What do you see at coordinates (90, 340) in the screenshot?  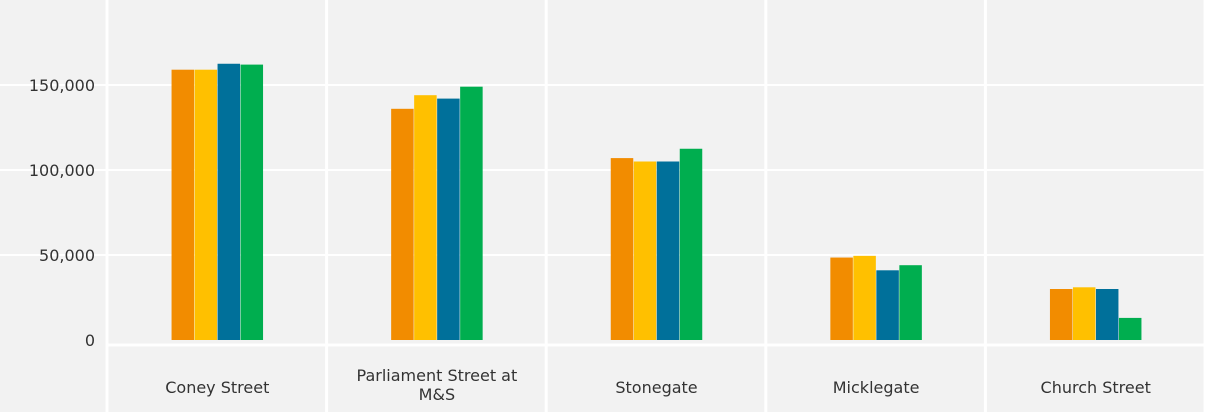 I see `y-tick-label: 0` at bounding box center [90, 340].